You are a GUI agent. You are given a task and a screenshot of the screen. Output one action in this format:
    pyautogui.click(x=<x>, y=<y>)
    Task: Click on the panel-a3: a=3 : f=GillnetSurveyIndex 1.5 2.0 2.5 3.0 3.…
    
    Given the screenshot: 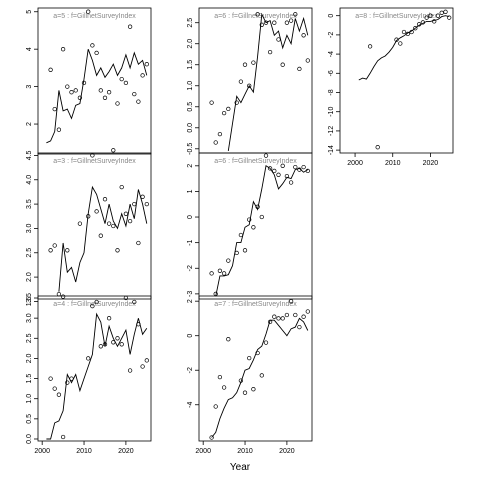 What is the action you would take?
    pyautogui.click(x=89, y=228)
    